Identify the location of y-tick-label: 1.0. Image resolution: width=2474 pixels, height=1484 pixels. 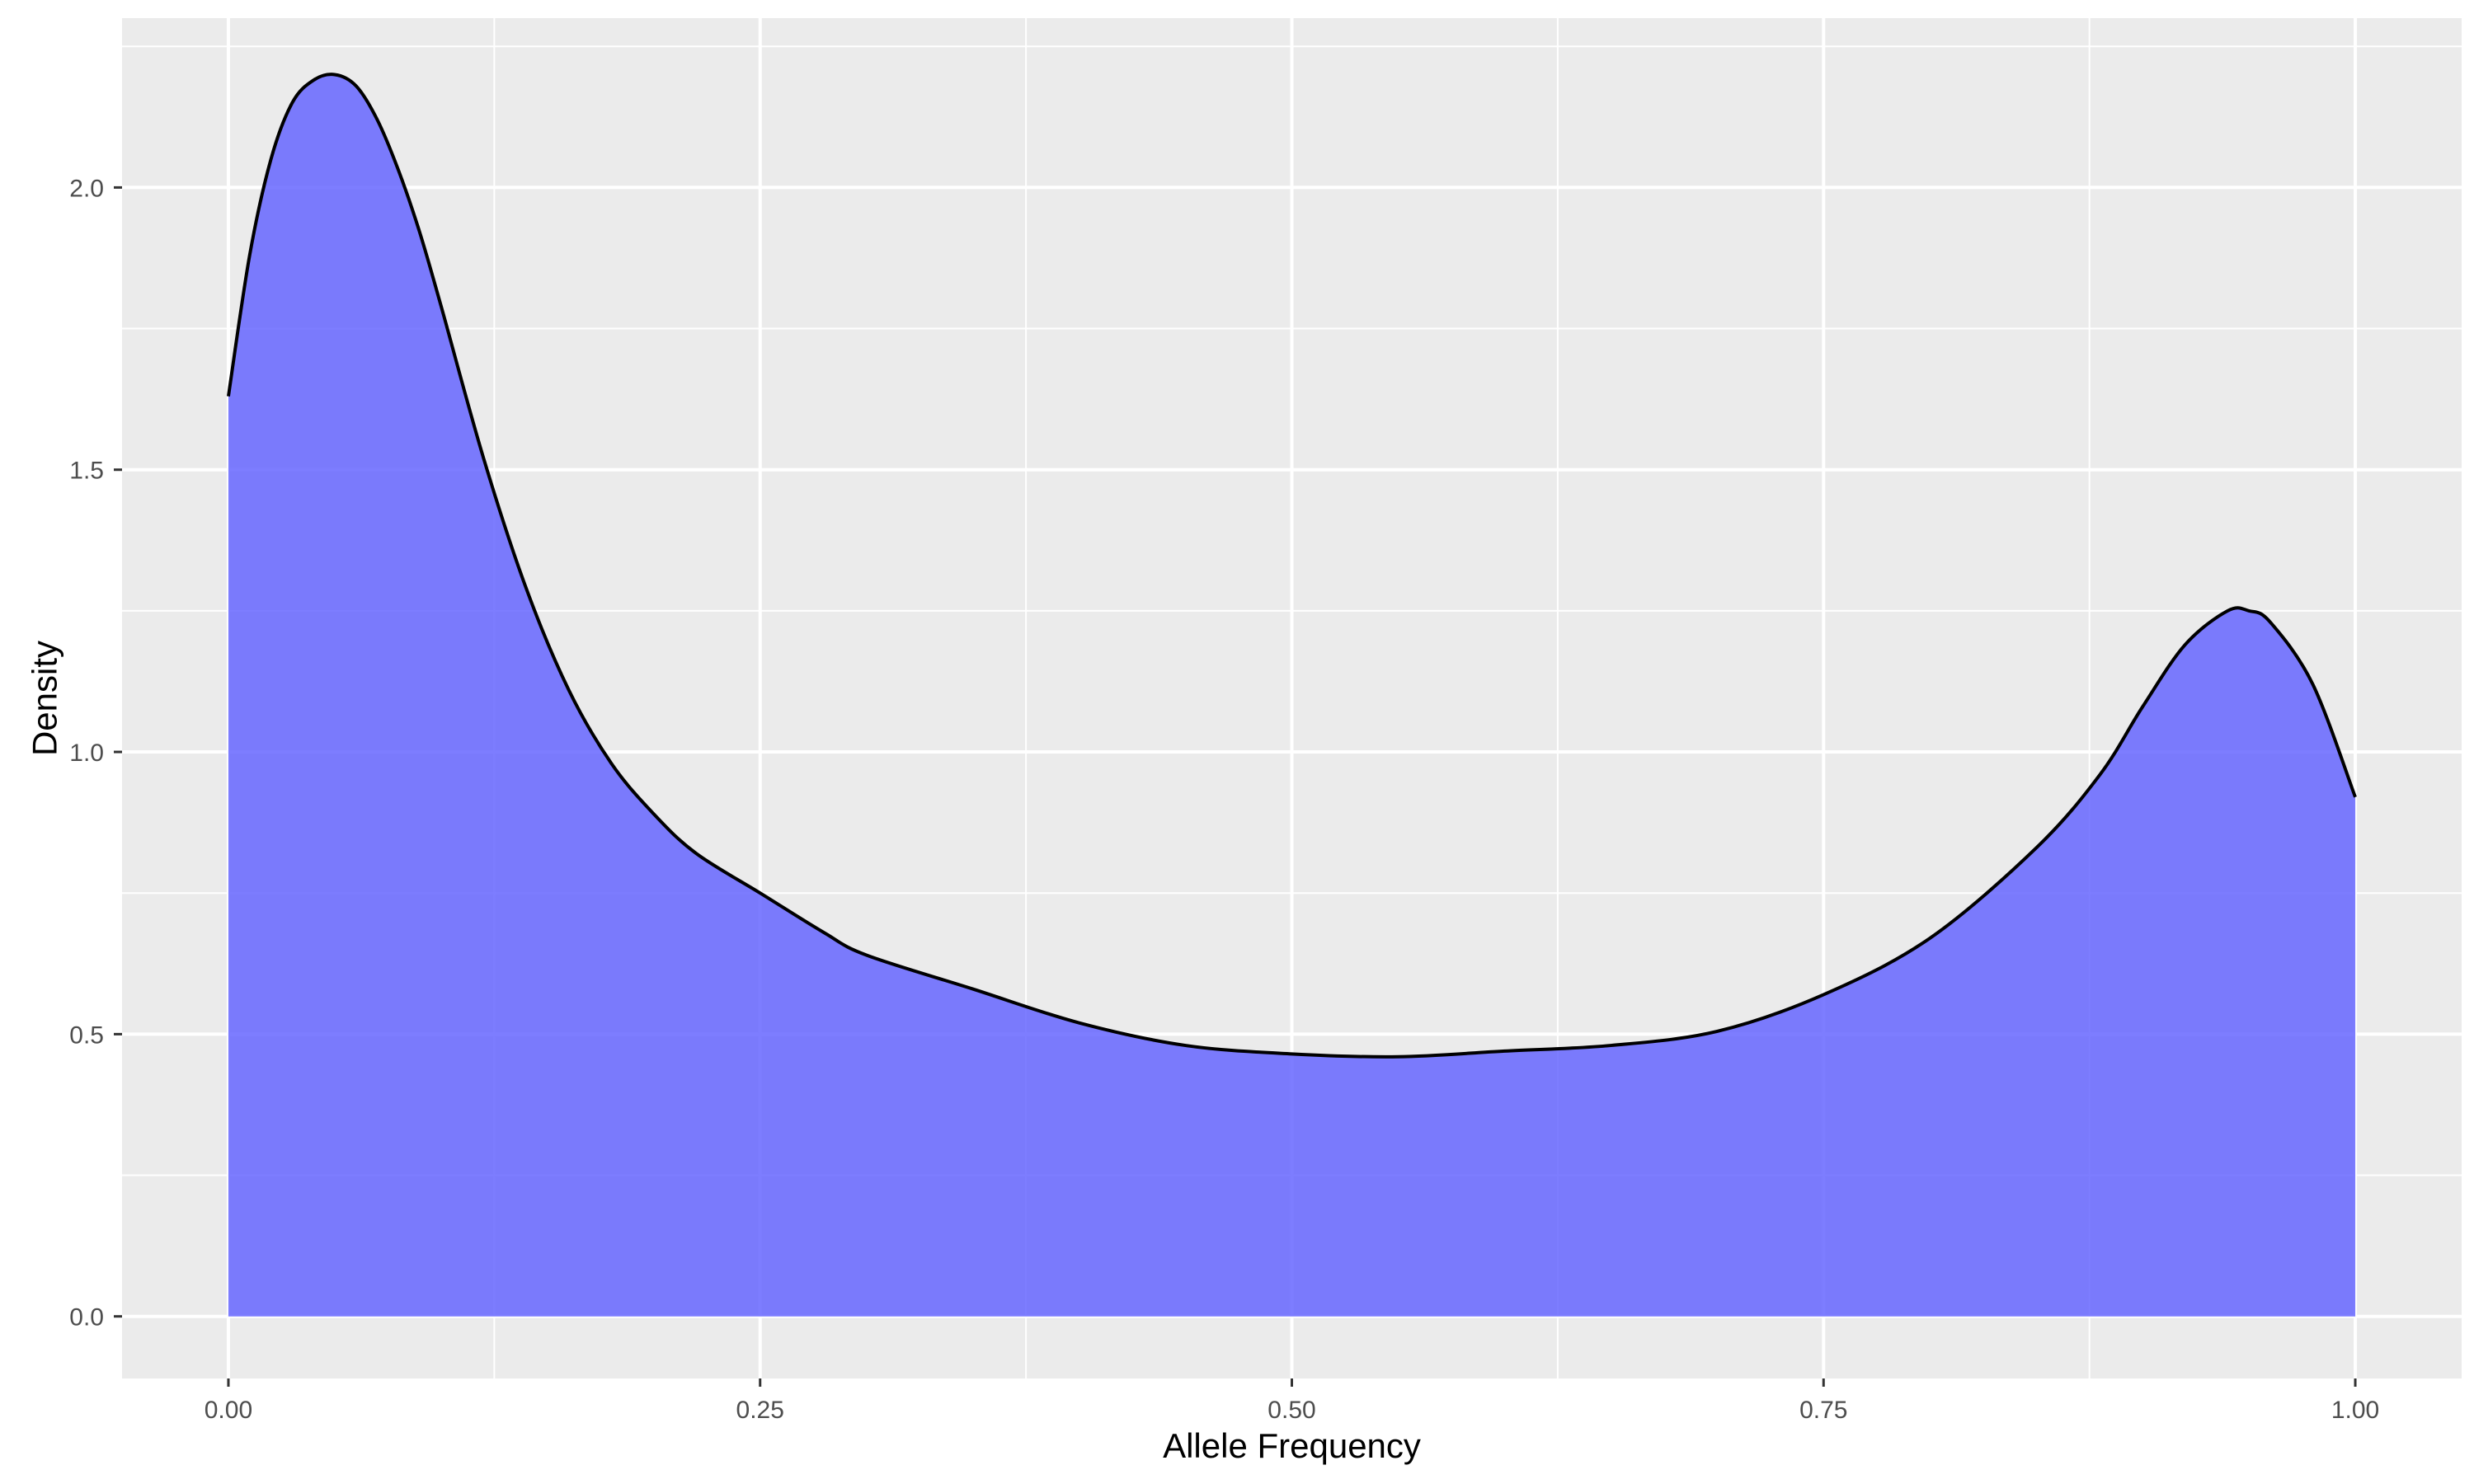
(86, 753).